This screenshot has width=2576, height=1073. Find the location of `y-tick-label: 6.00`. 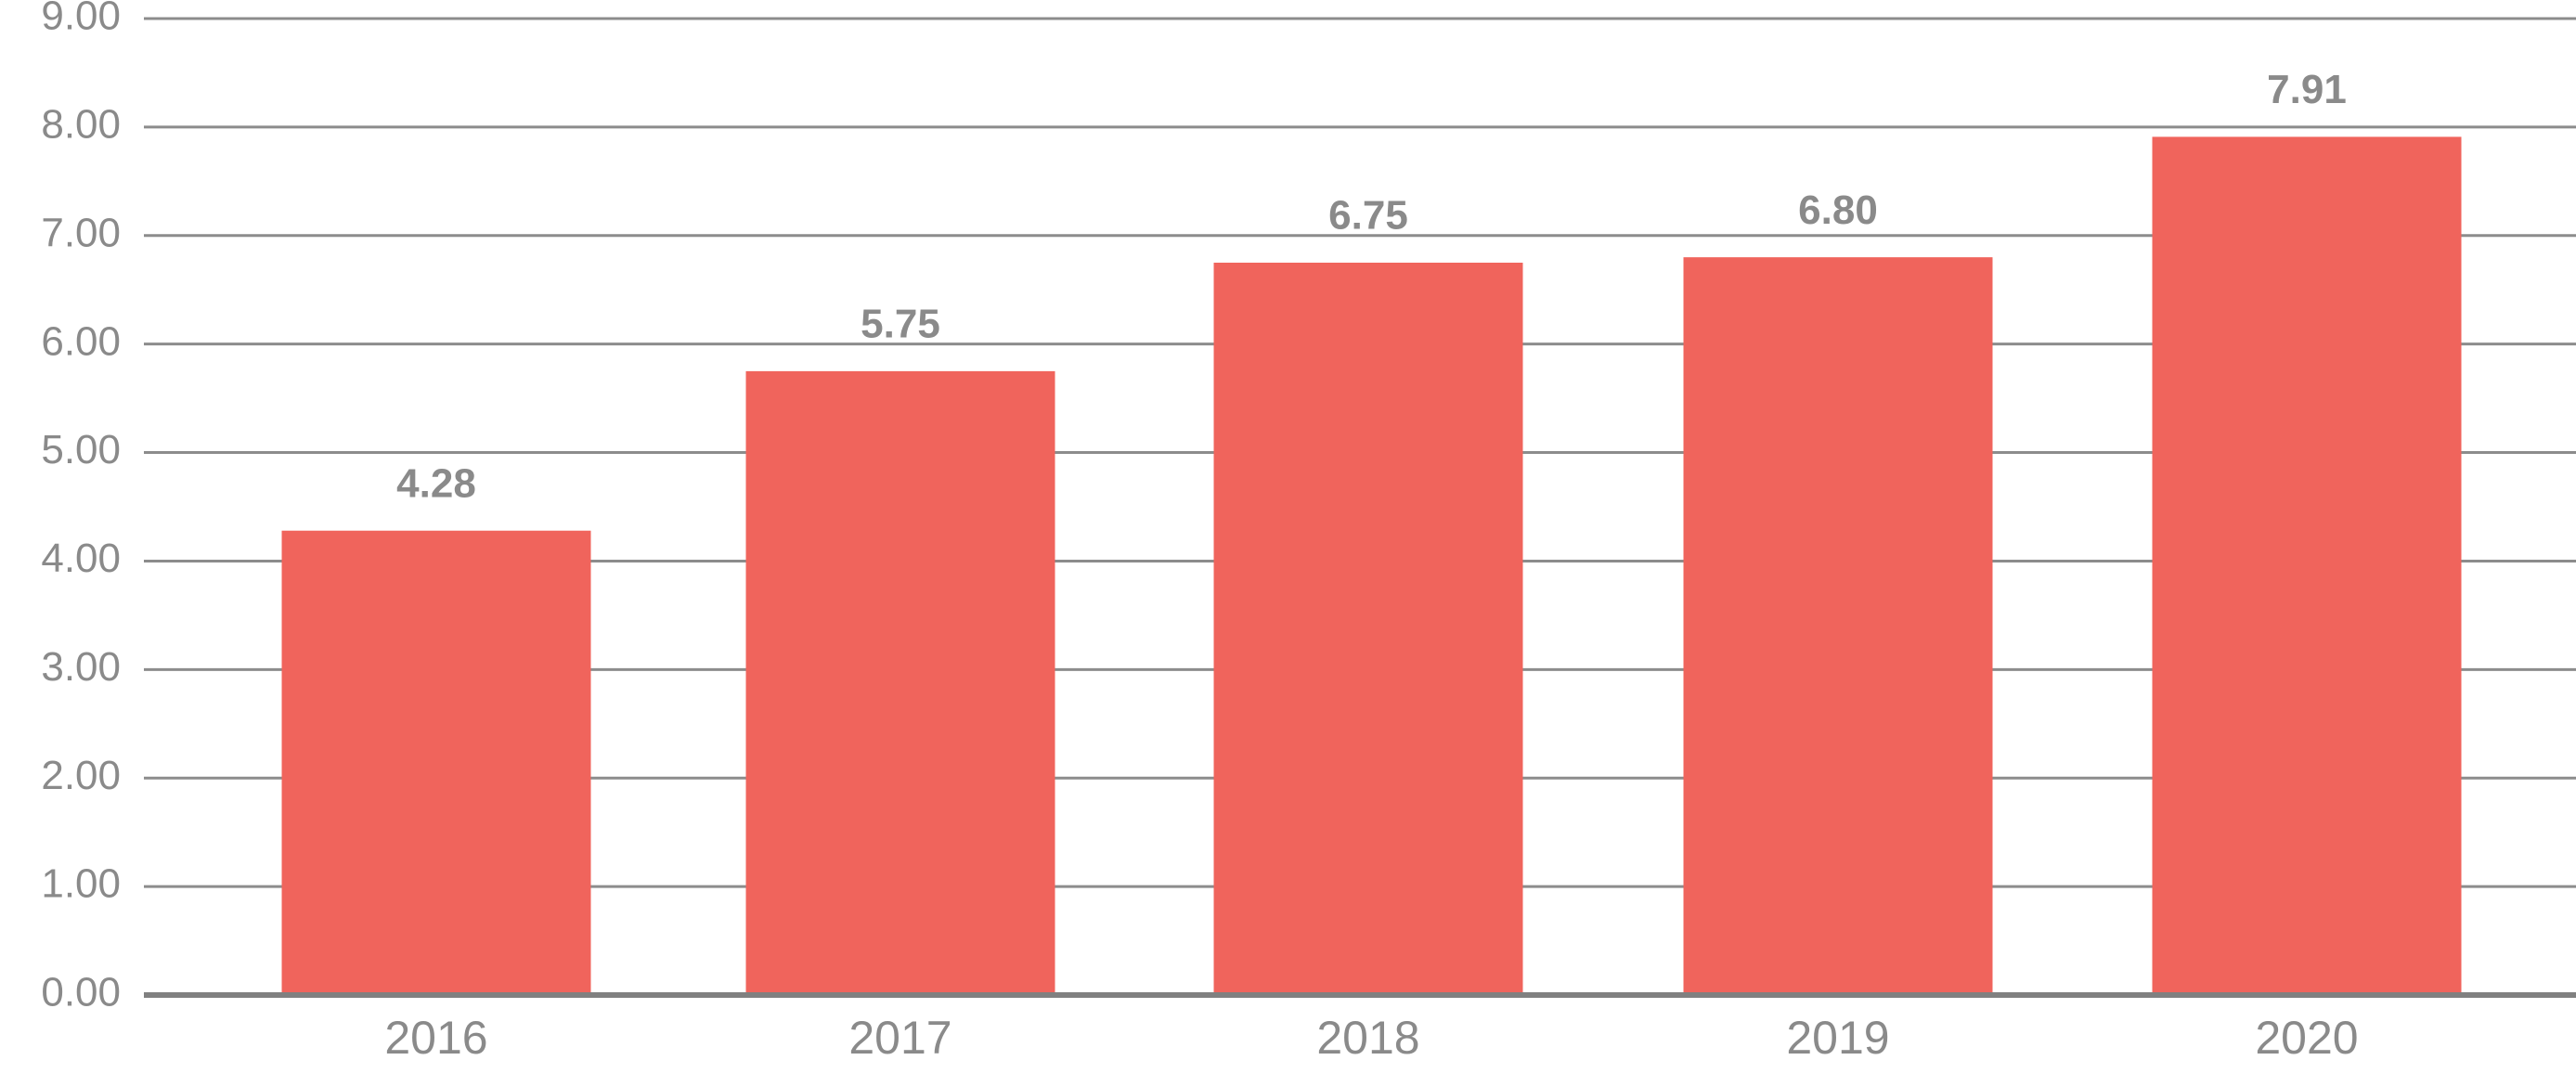

y-tick-label: 6.00 is located at coordinates (81, 341).